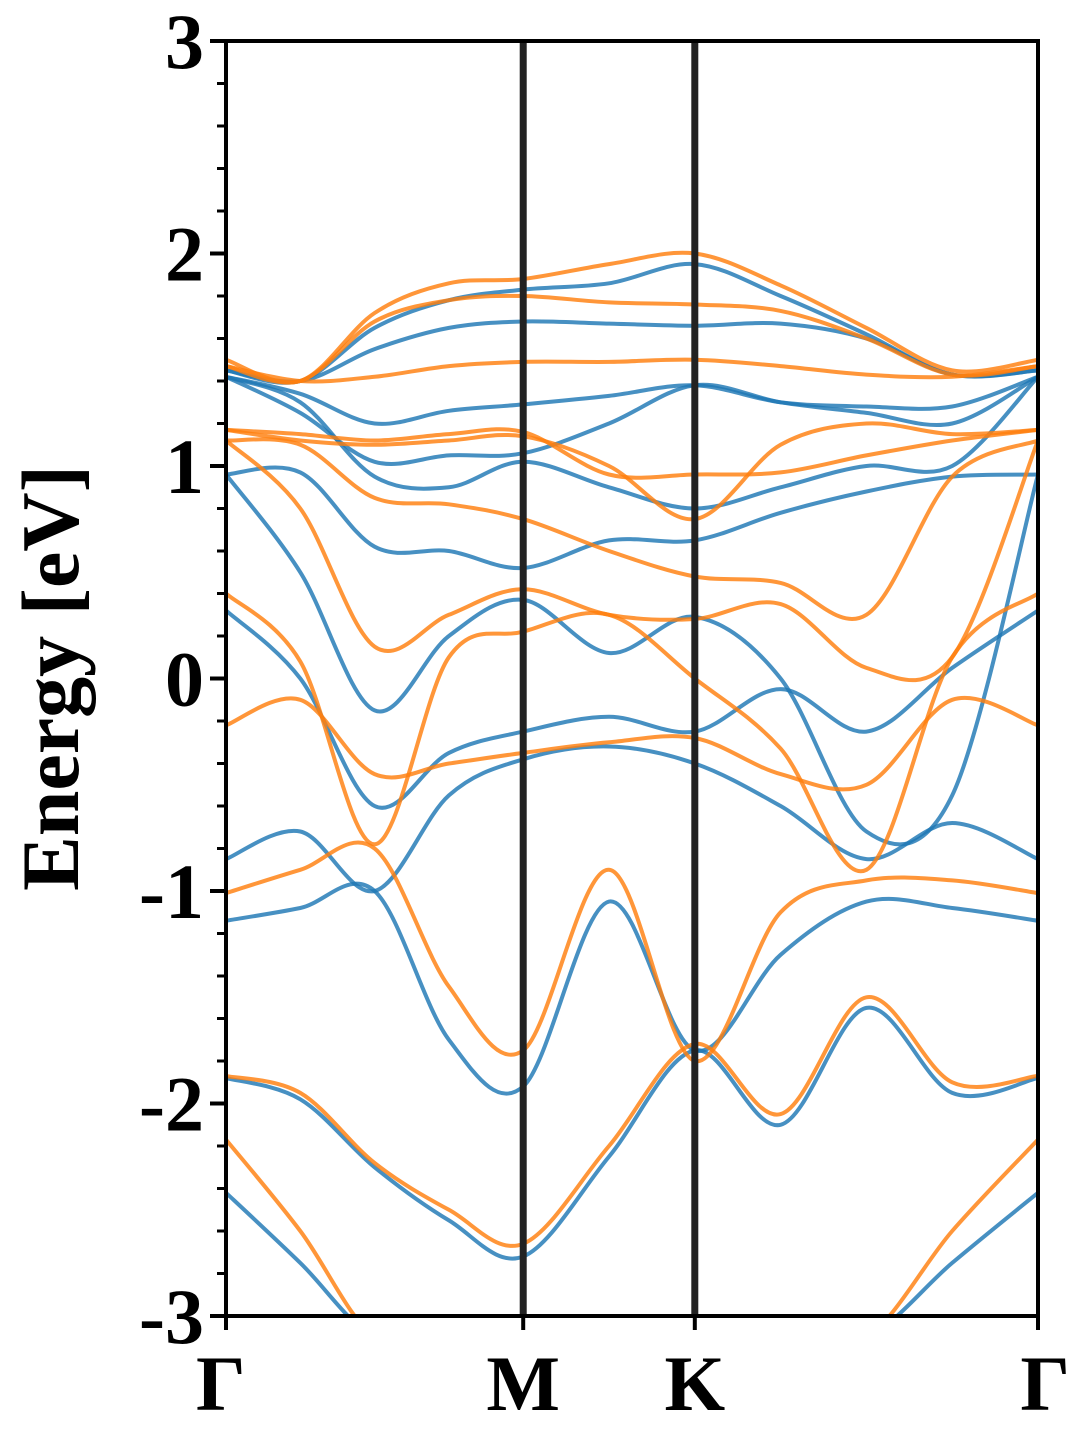 The height and width of the screenshot is (1440, 1080). What do you see at coordinates (184, 254) in the screenshot?
I see `y-tick-label: 2` at bounding box center [184, 254].